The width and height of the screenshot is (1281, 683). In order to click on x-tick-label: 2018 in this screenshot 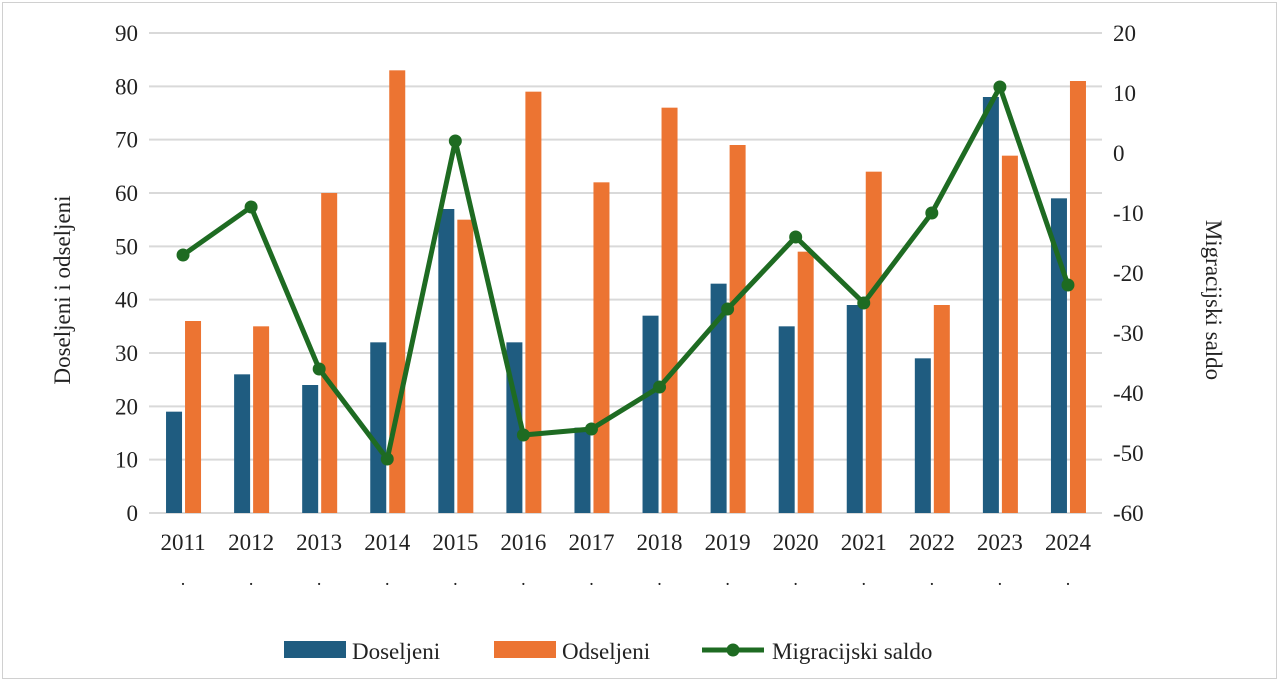, I will do `click(660, 542)`.